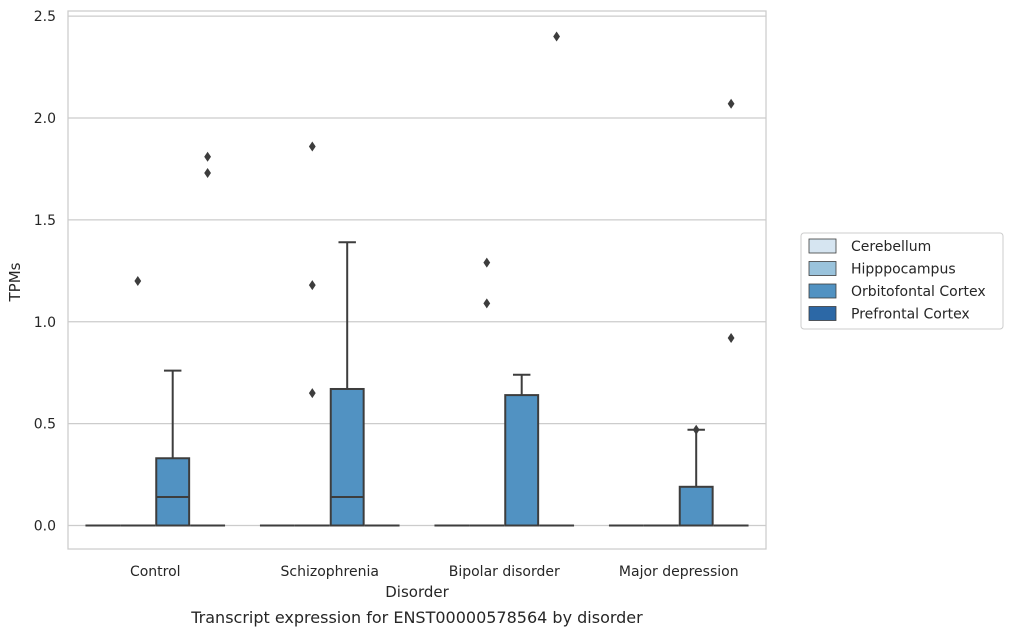 The height and width of the screenshot is (636, 1014). What do you see at coordinates (45, 119) in the screenshot?
I see `y-tick-label: 2.0` at bounding box center [45, 119].